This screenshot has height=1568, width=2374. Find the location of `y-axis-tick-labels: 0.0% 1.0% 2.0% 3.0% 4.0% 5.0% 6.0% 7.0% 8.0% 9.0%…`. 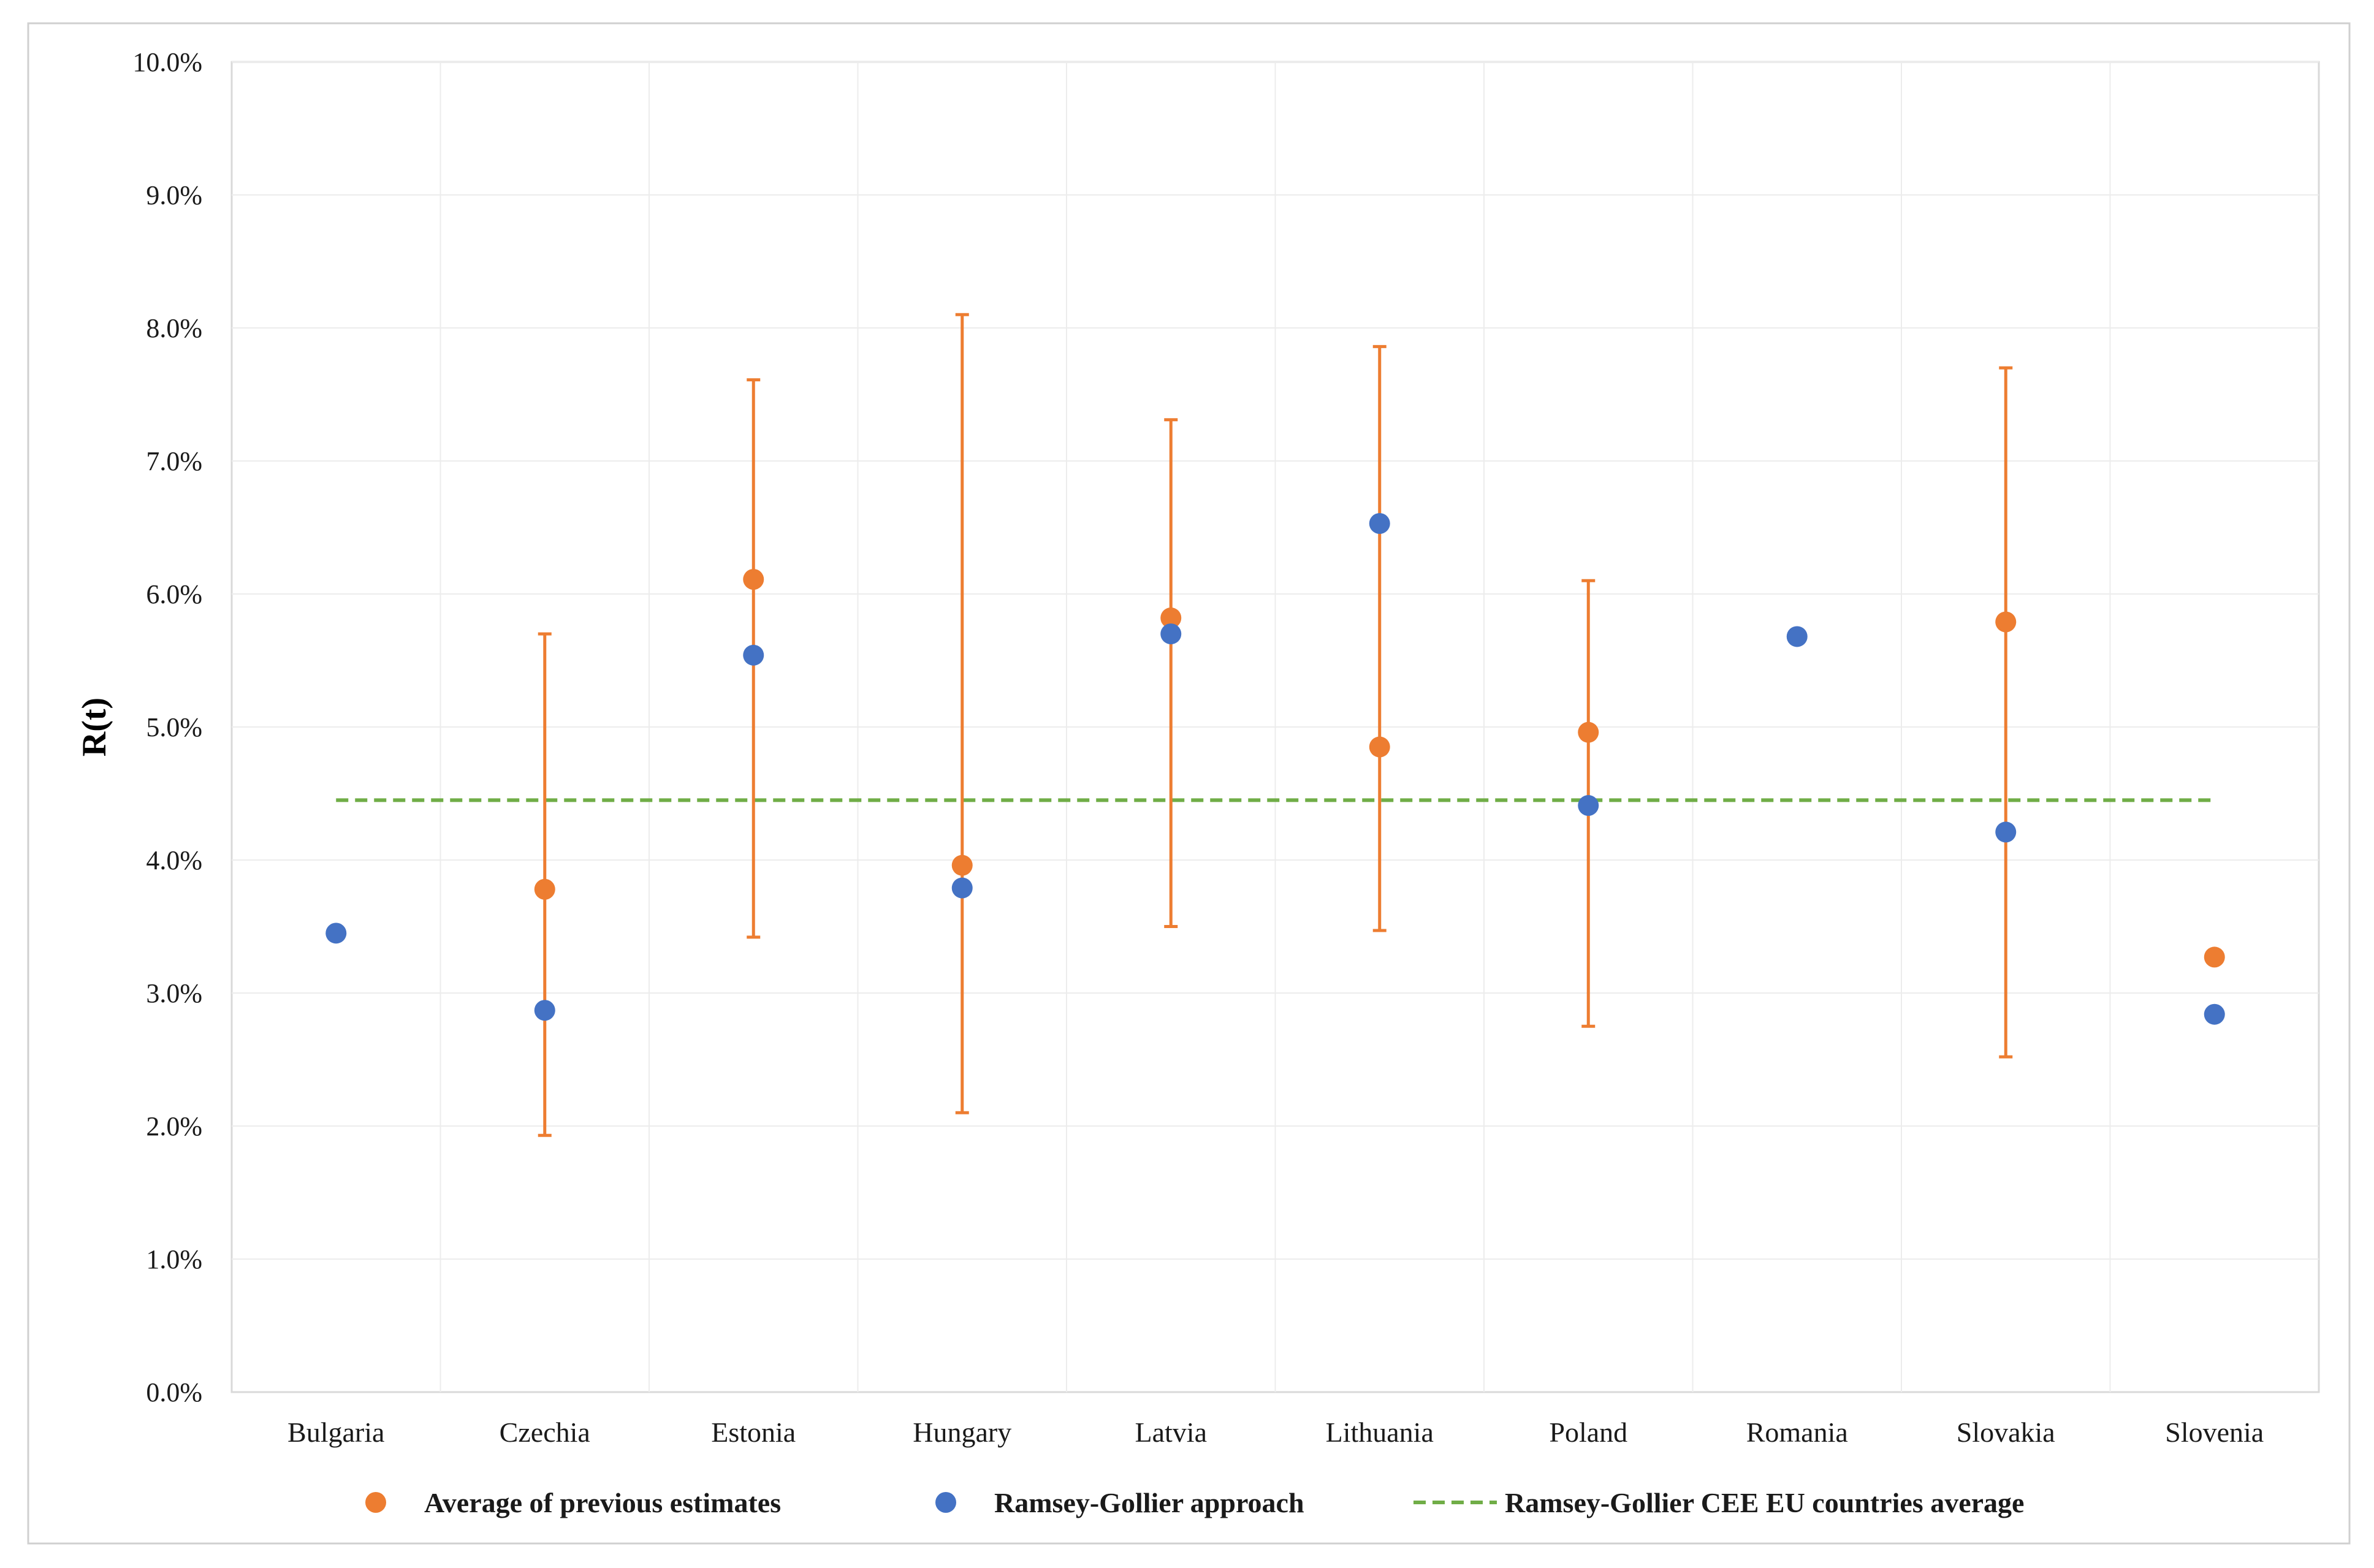

y-axis-tick-labels: 0.0% 1.0% 2.0% 3.0% 4.0% 5.0% 6.0% 7.0% 8.0% 9.0%… is located at coordinates (167, 727).